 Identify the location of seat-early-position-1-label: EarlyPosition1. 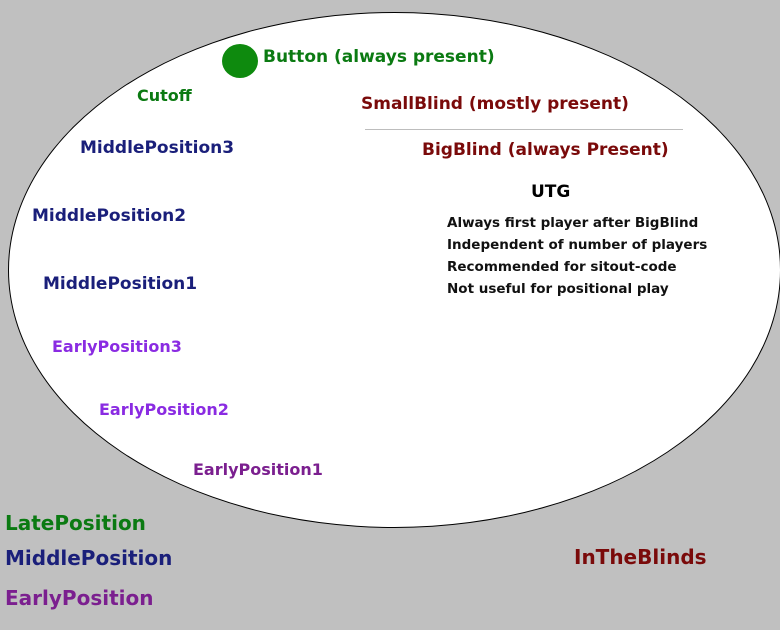
(258, 469).